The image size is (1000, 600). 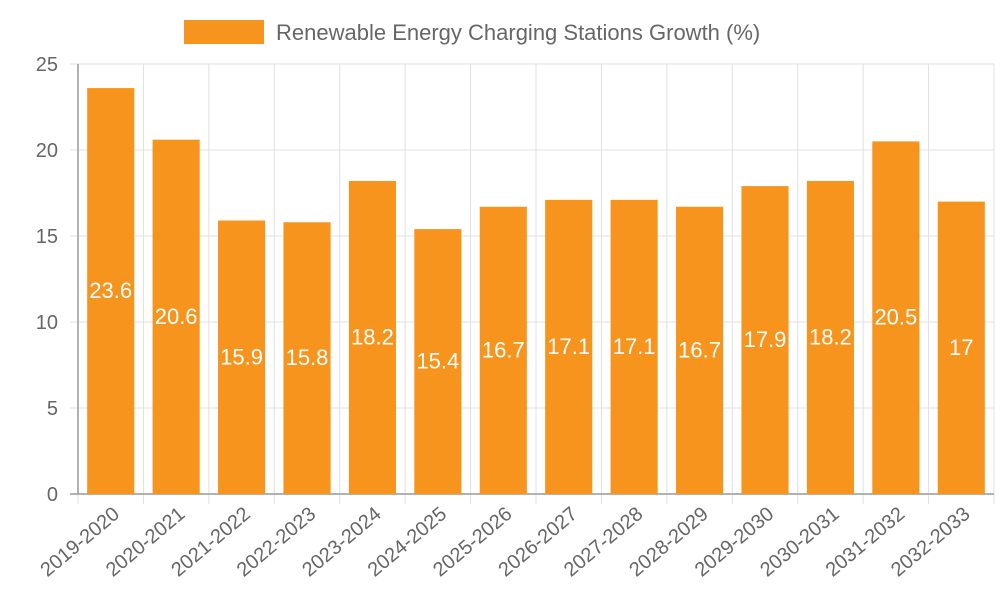 What do you see at coordinates (47, 237) in the screenshot?
I see `y-tick-label: 15` at bounding box center [47, 237].